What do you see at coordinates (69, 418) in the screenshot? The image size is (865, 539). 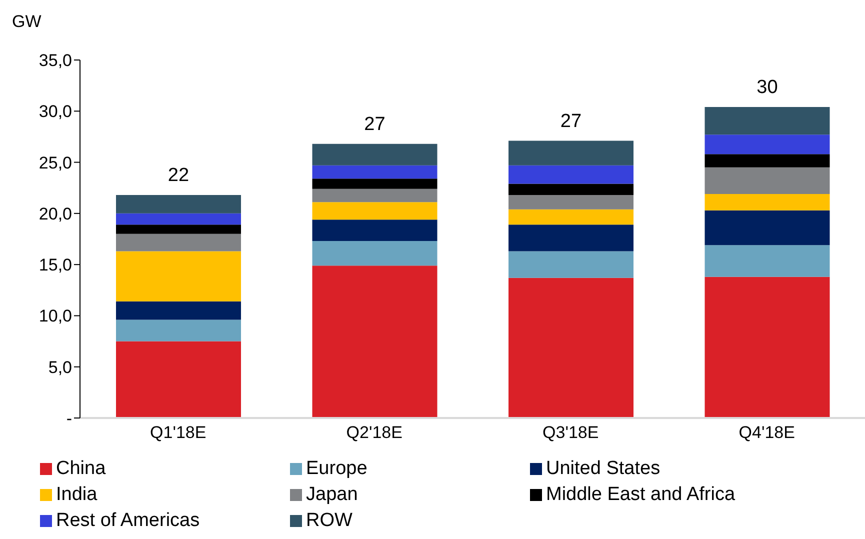 I see `y-tick-label: -` at bounding box center [69, 418].